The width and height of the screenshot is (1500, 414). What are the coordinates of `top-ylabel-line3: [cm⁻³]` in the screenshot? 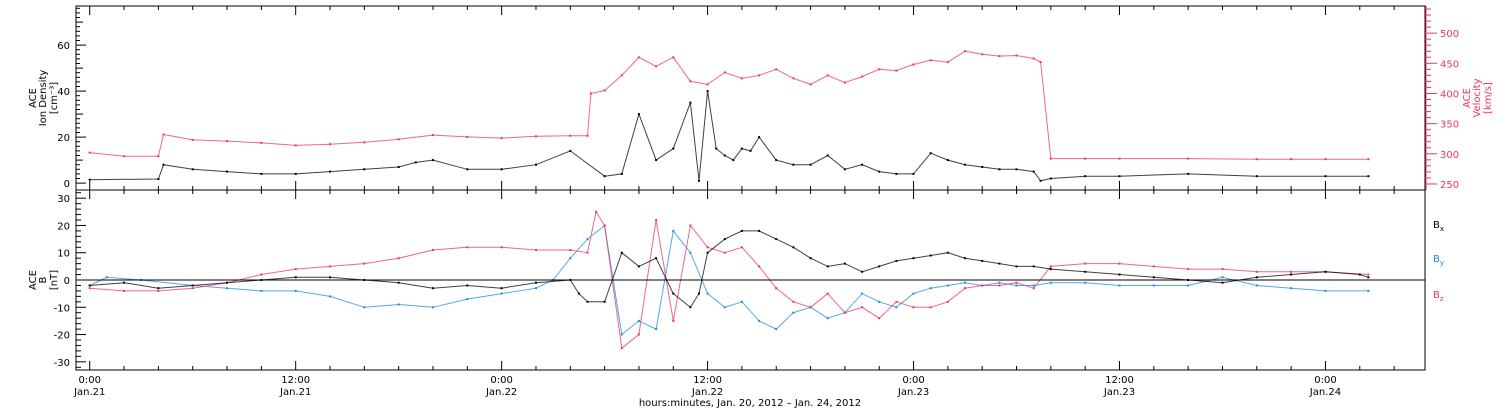 It's located at (54, 98).